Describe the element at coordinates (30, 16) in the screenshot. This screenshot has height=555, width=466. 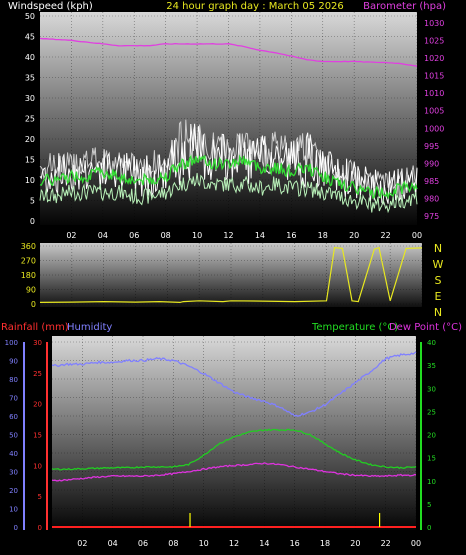
I see `top-y-left-tick: 50` at that location.